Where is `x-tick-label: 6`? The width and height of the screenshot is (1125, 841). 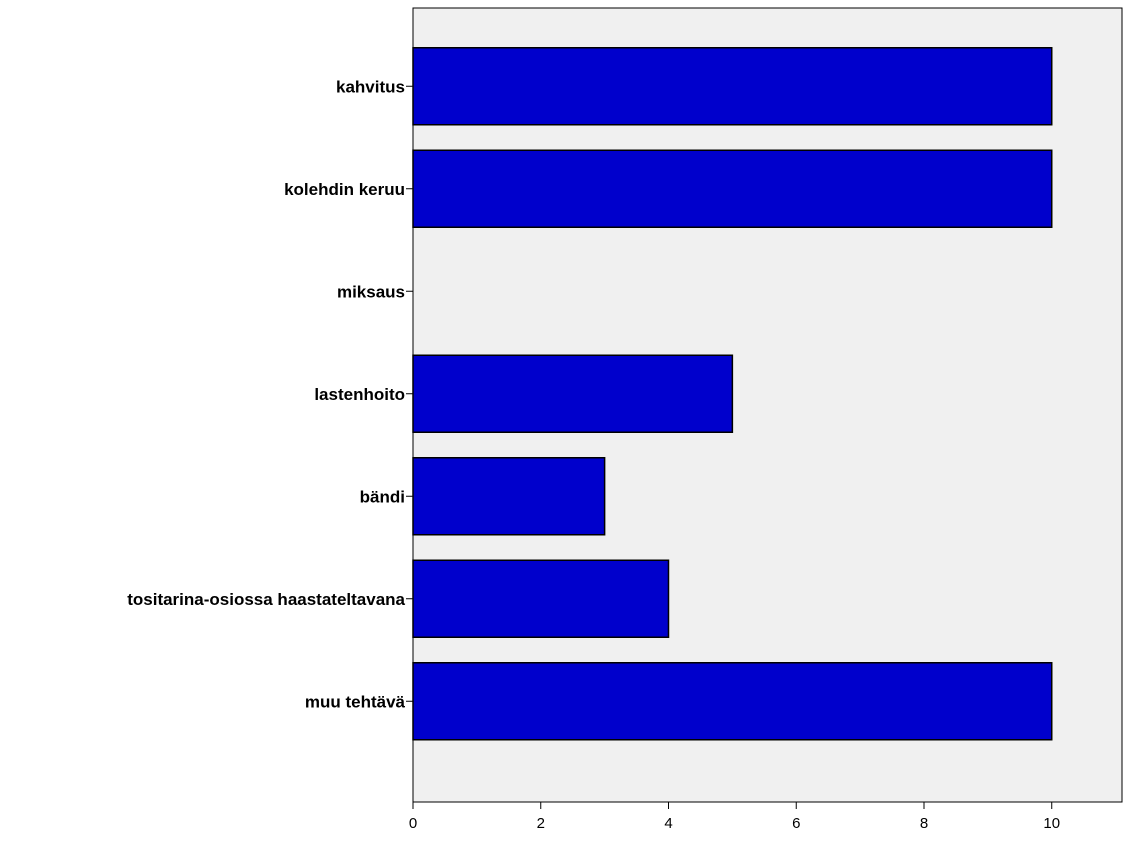
x-tick-label: 6 is located at coordinates (796, 823).